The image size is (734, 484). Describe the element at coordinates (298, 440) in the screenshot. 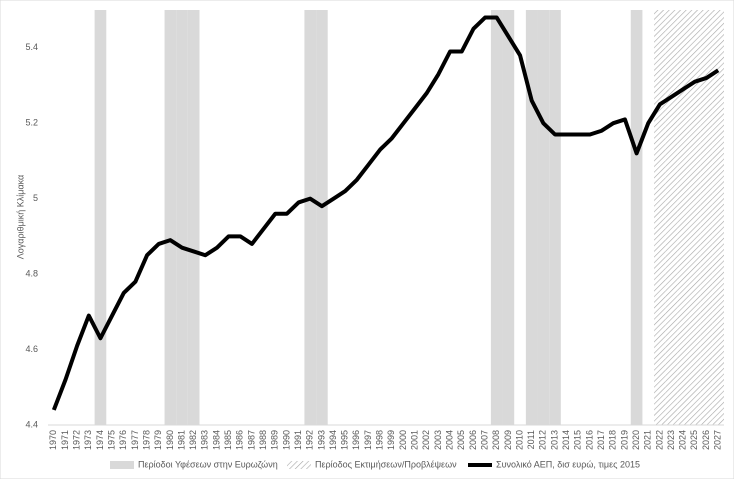

I see `x-tick-label: 1991` at that location.